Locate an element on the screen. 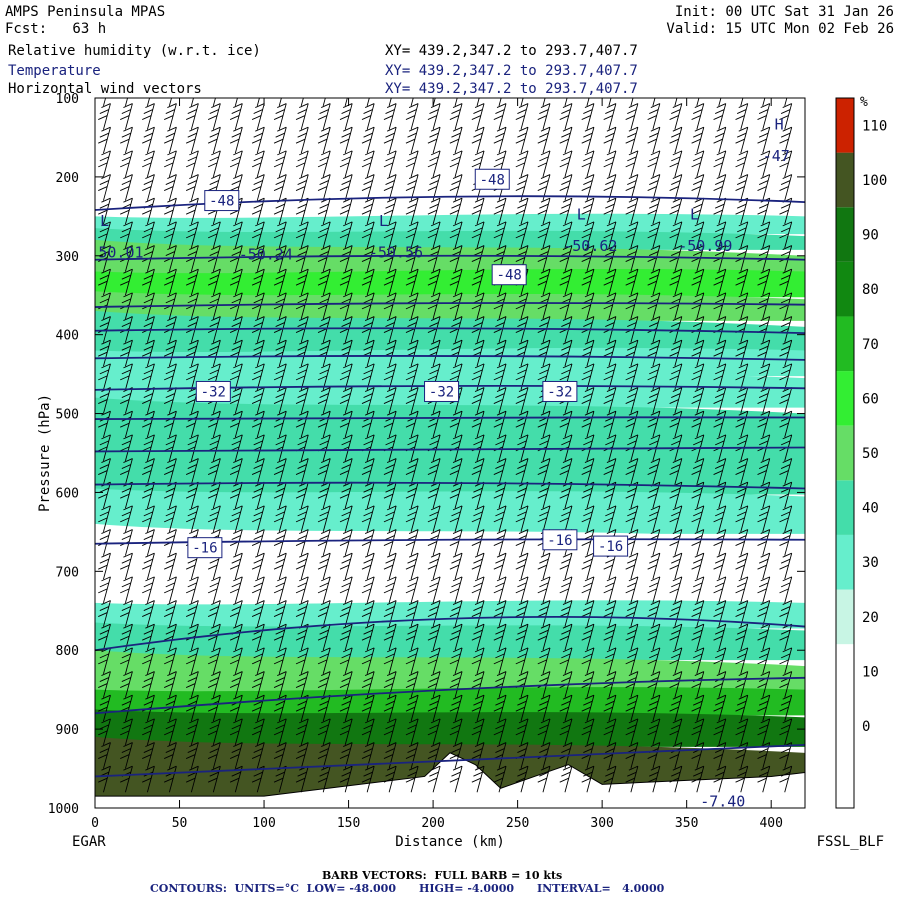  temperature-contour is located at coordinates (450, 330).